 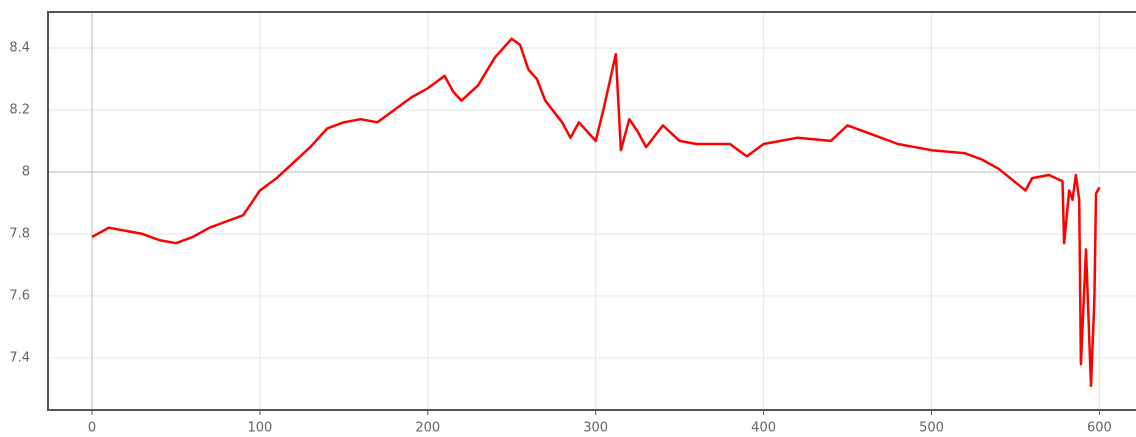 I want to click on x-tick-label: 100, so click(x=259, y=428).